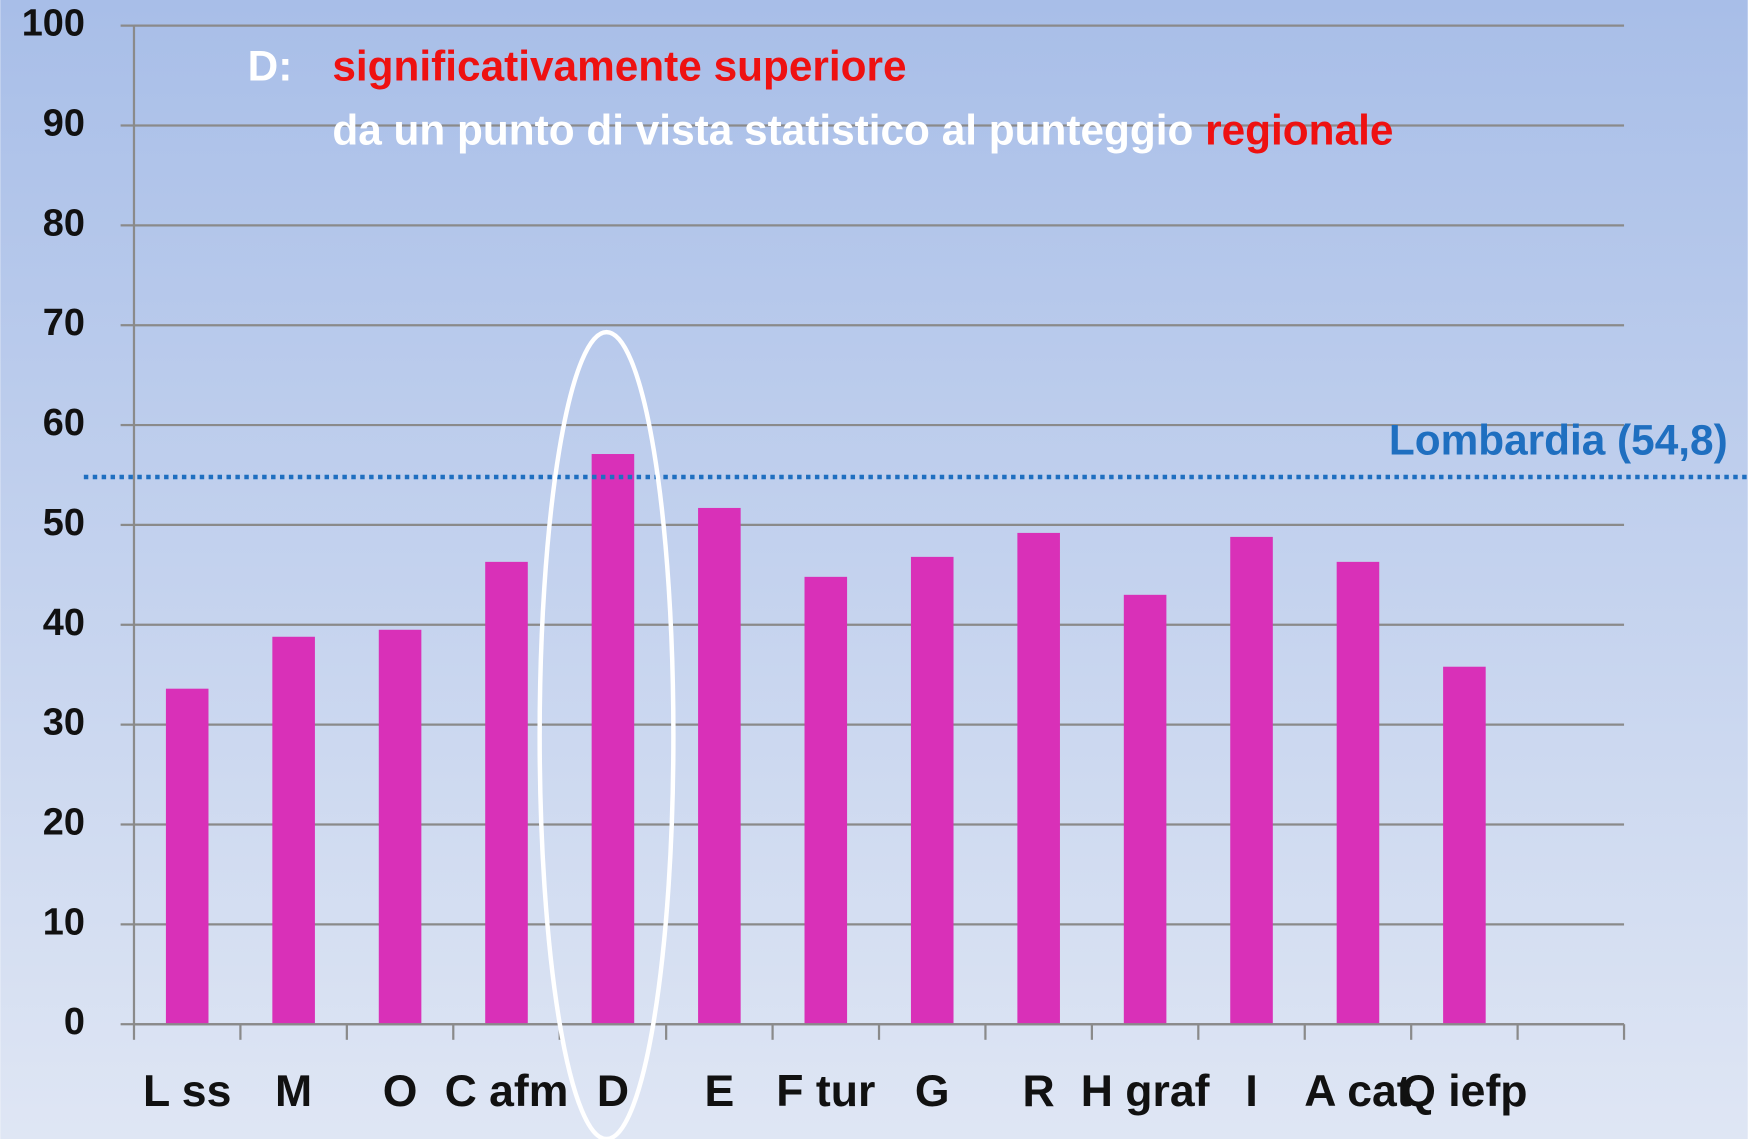  I want to click on x-tick-label: E, so click(719, 1091).